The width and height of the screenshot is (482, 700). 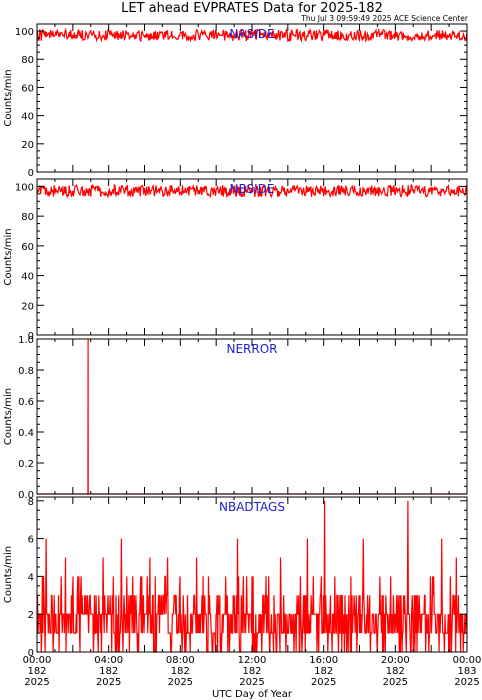 I want to click on x-tick-label-doy: 183, so click(x=466, y=671).